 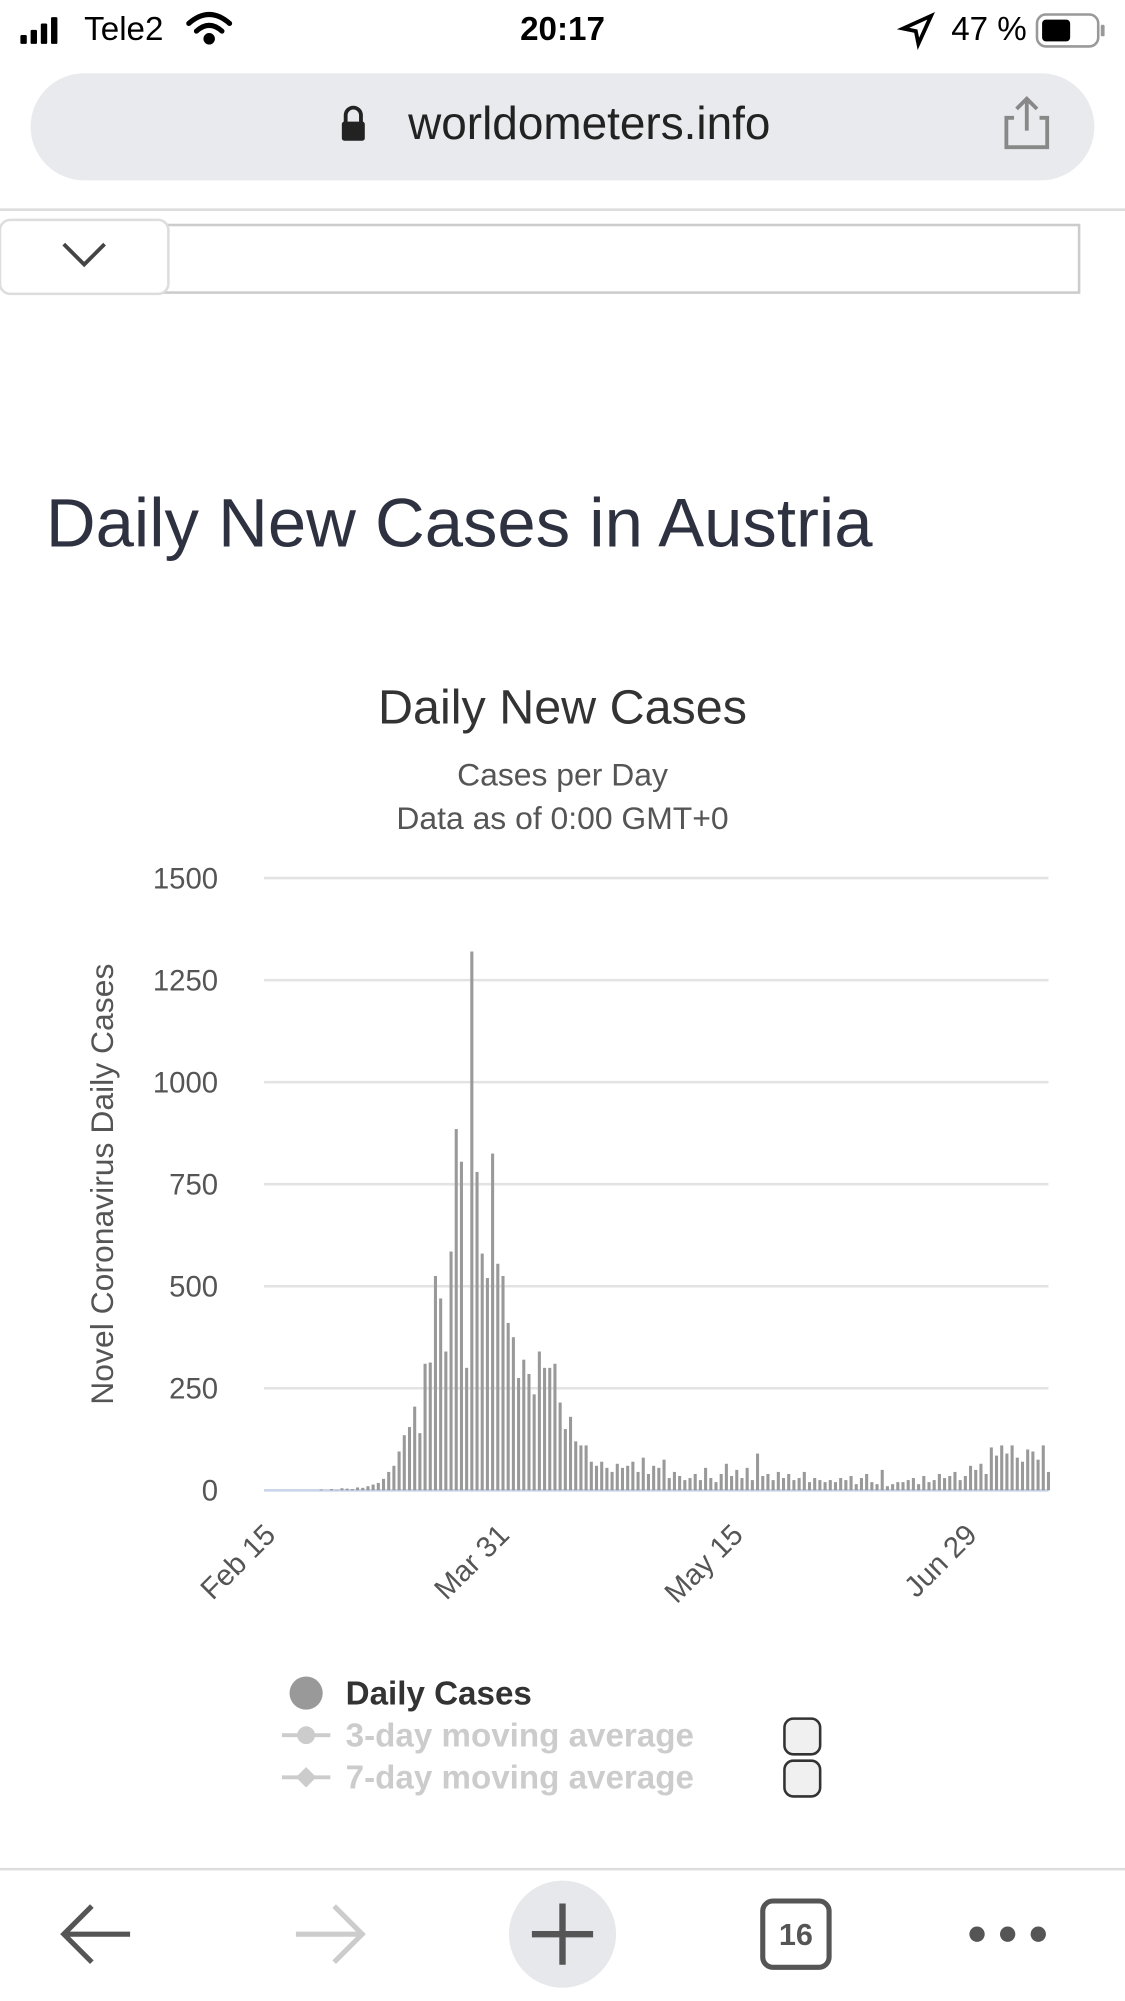 What do you see at coordinates (1027, 123) in the screenshot?
I see `share-button` at bounding box center [1027, 123].